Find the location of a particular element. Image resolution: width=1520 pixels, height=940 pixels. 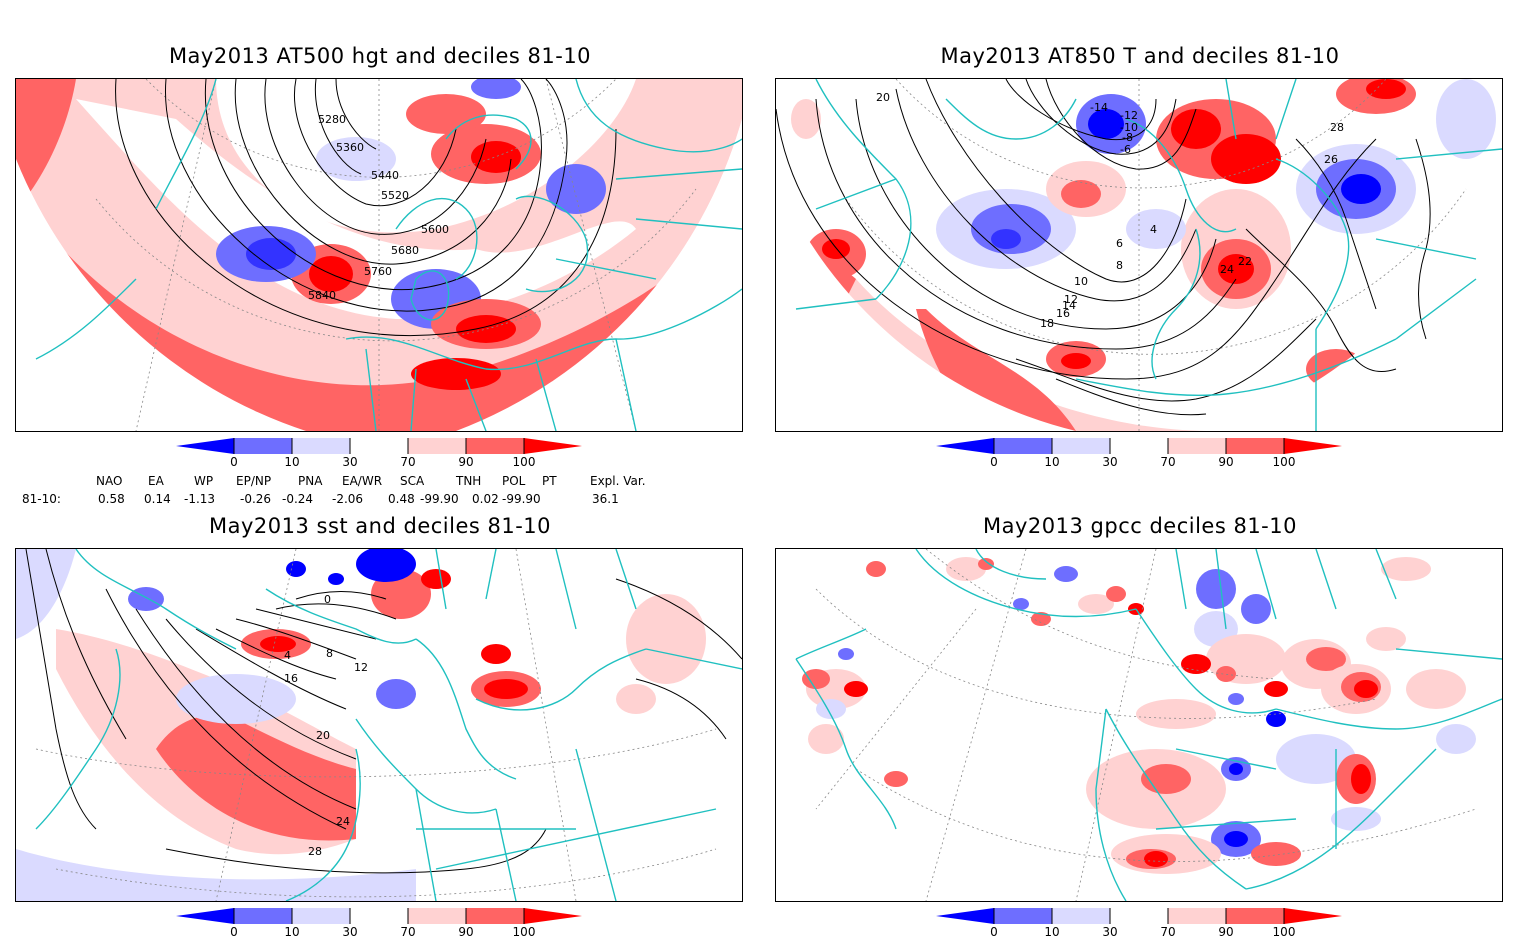

panel-title-sst: May2013 sst and deciles 81-10 is located at coordinates (380, 526).